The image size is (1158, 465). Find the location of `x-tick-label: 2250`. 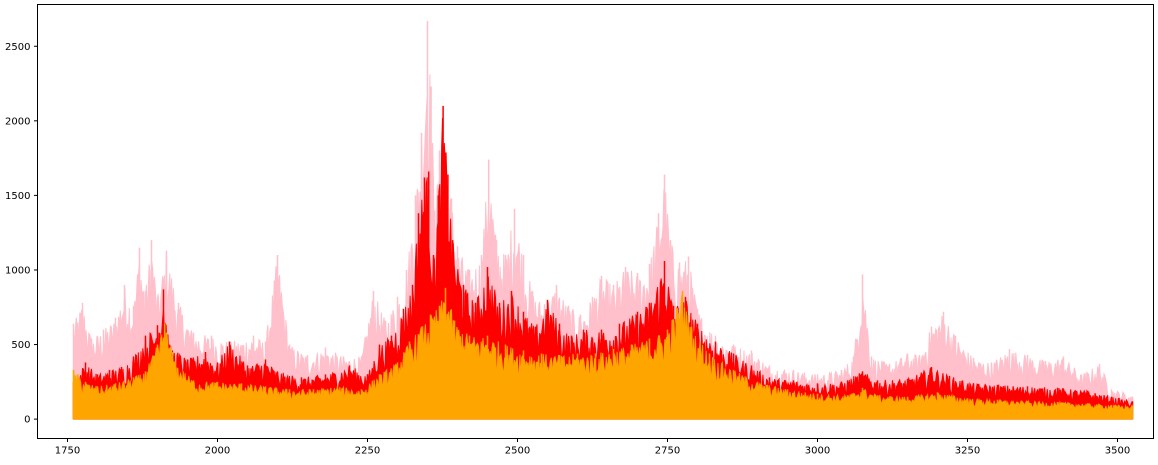

x-tick-label: 2250 is located at coordinates (367, 451).